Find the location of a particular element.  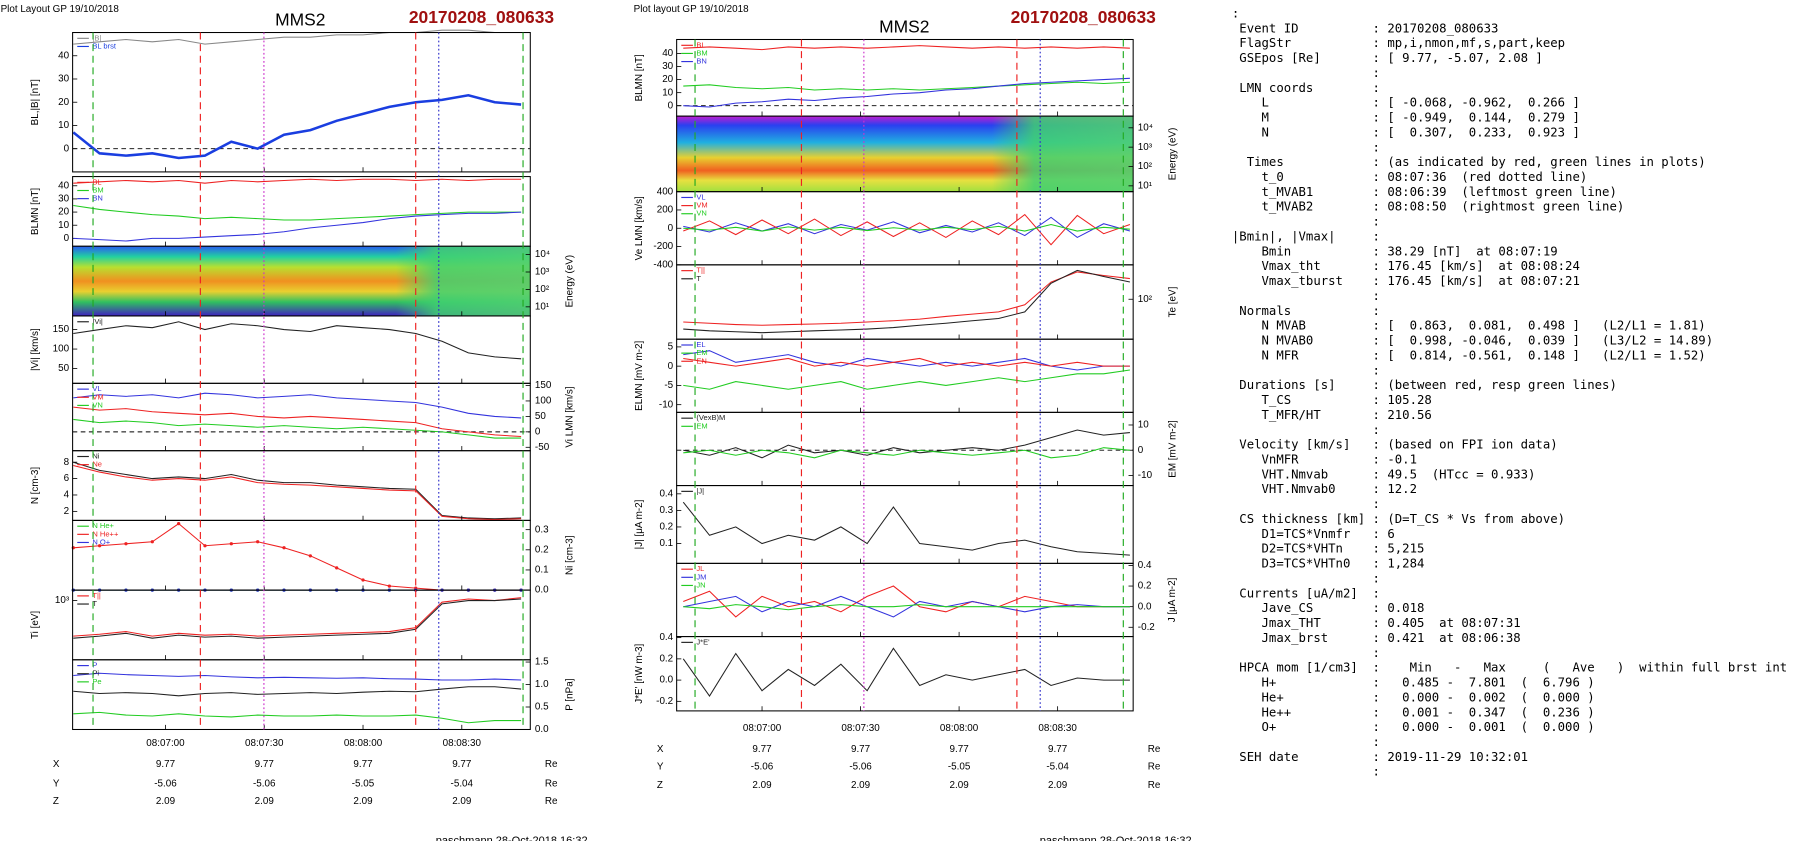

info-line: M : [ -0.949, 0.144, 0.279 ] is located at coordinates (1406, 118).